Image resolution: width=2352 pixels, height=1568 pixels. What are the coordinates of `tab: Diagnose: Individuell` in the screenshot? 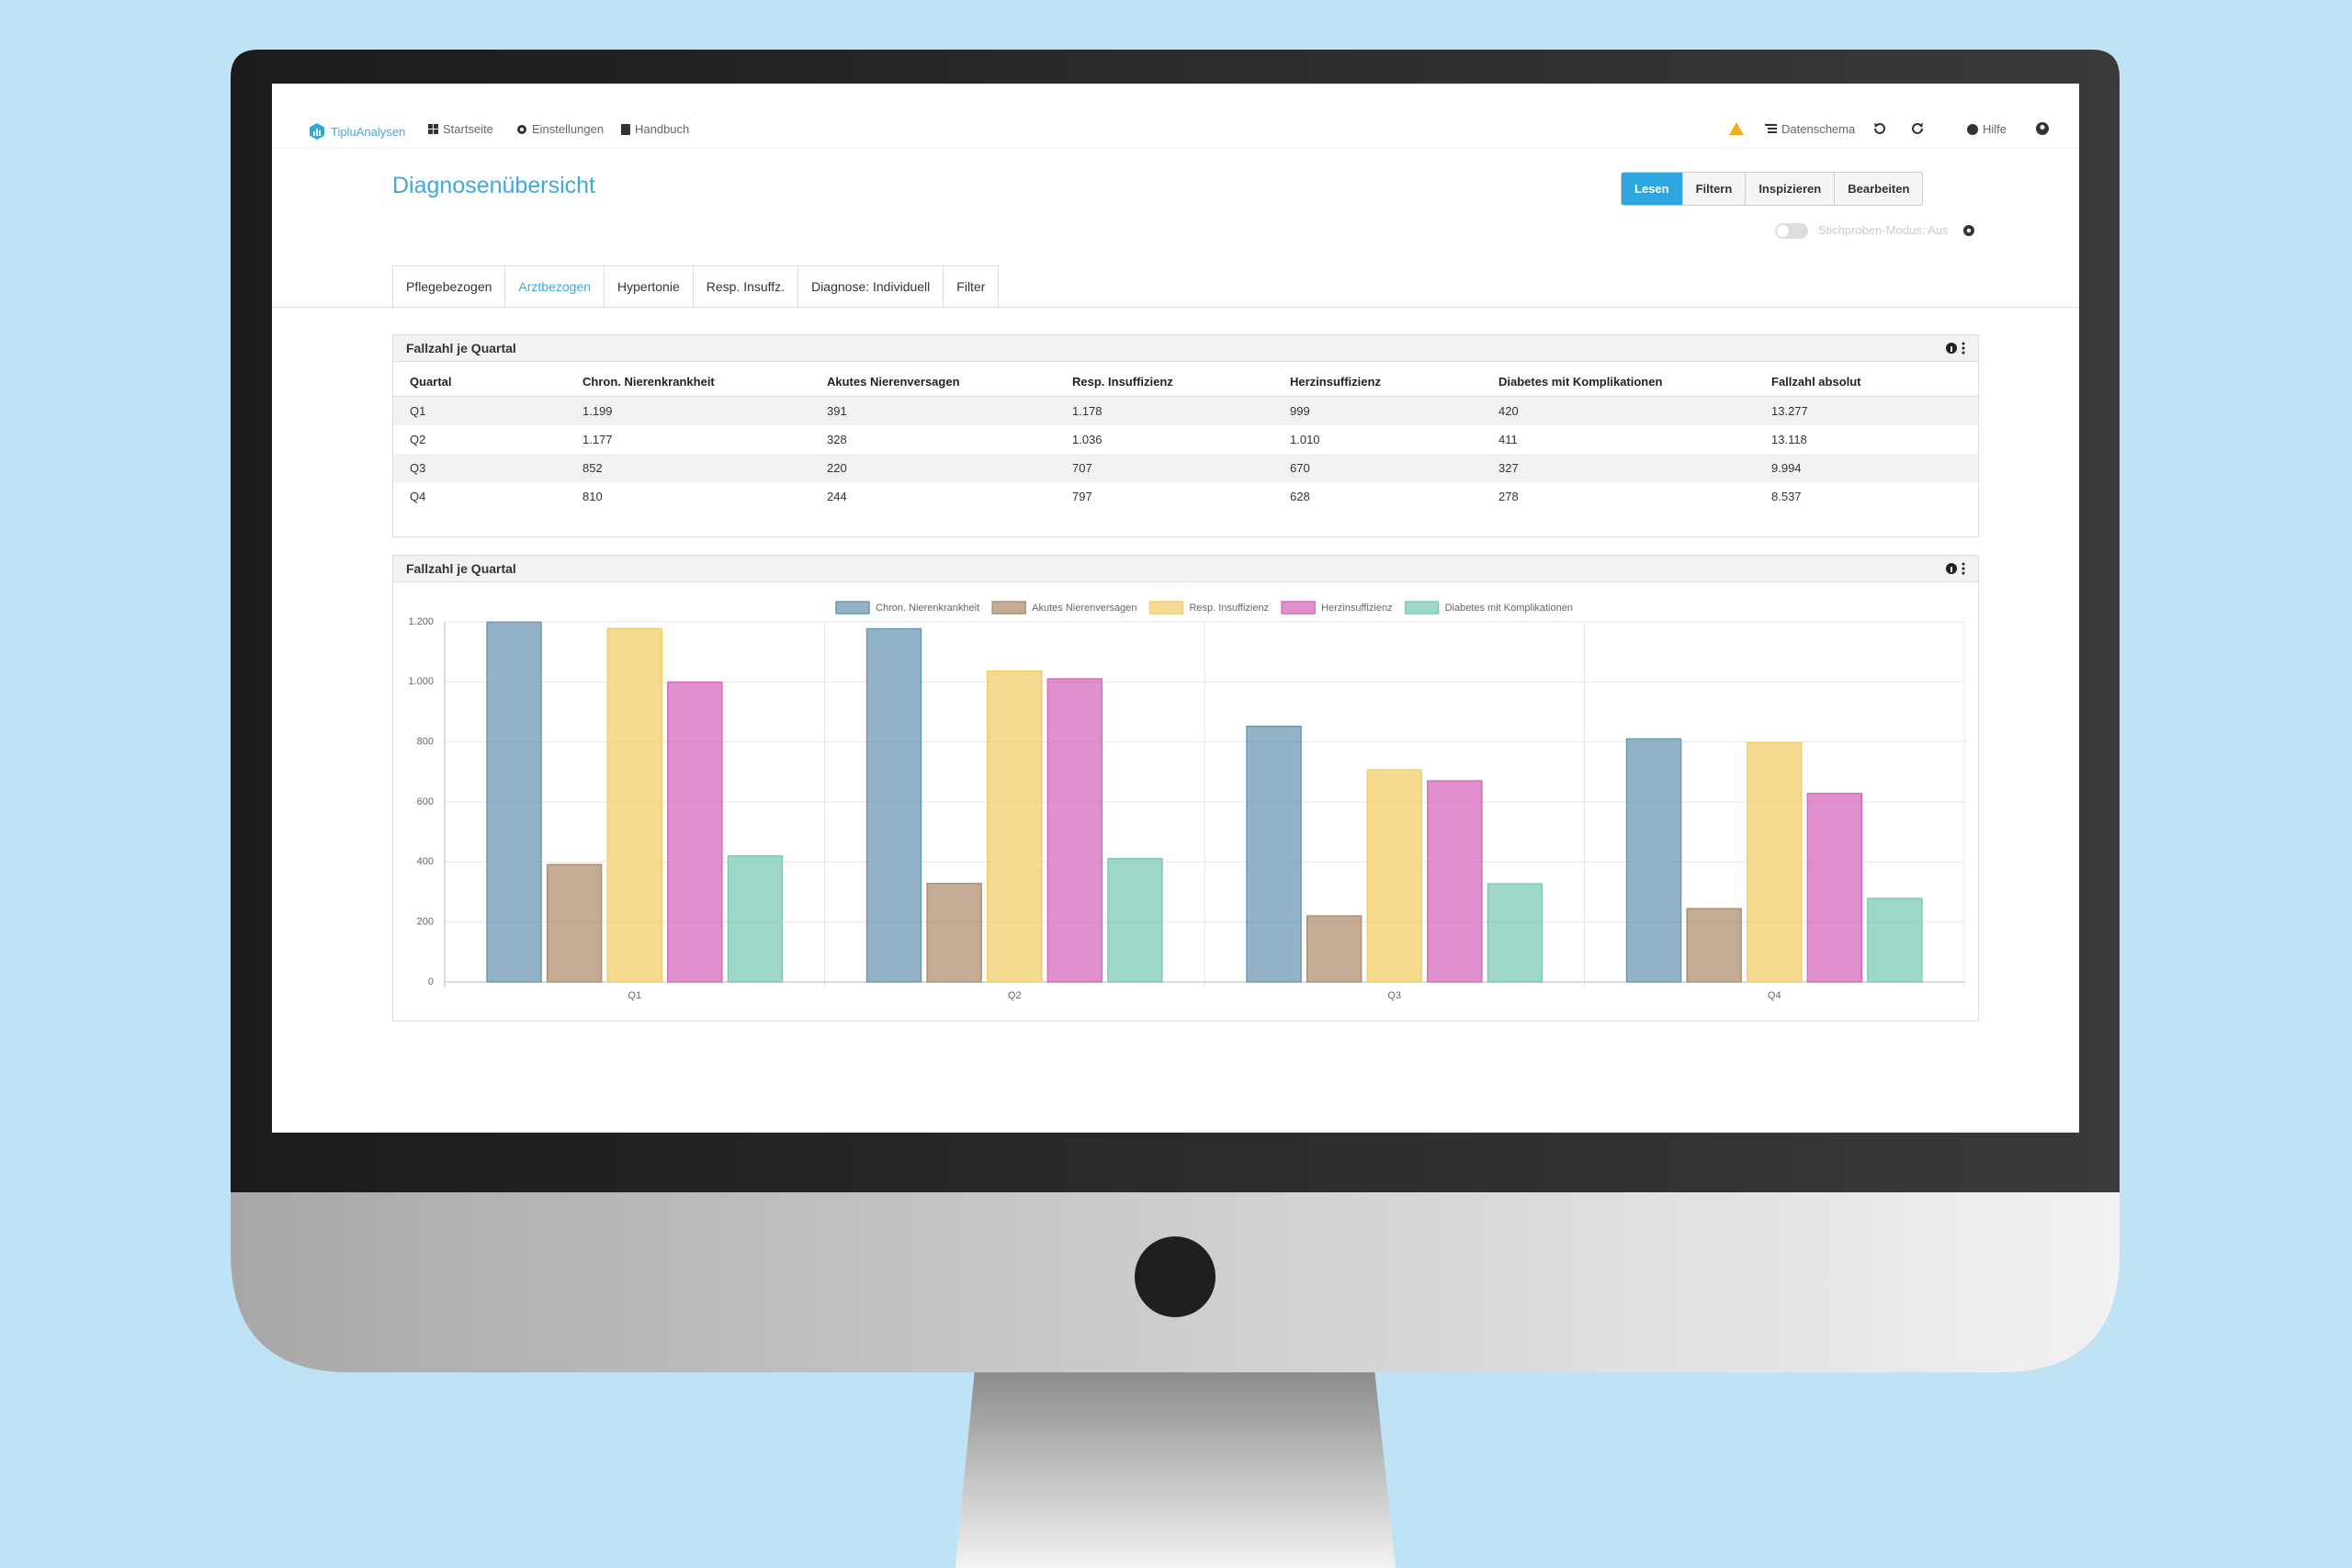 It's located at (871, 286).